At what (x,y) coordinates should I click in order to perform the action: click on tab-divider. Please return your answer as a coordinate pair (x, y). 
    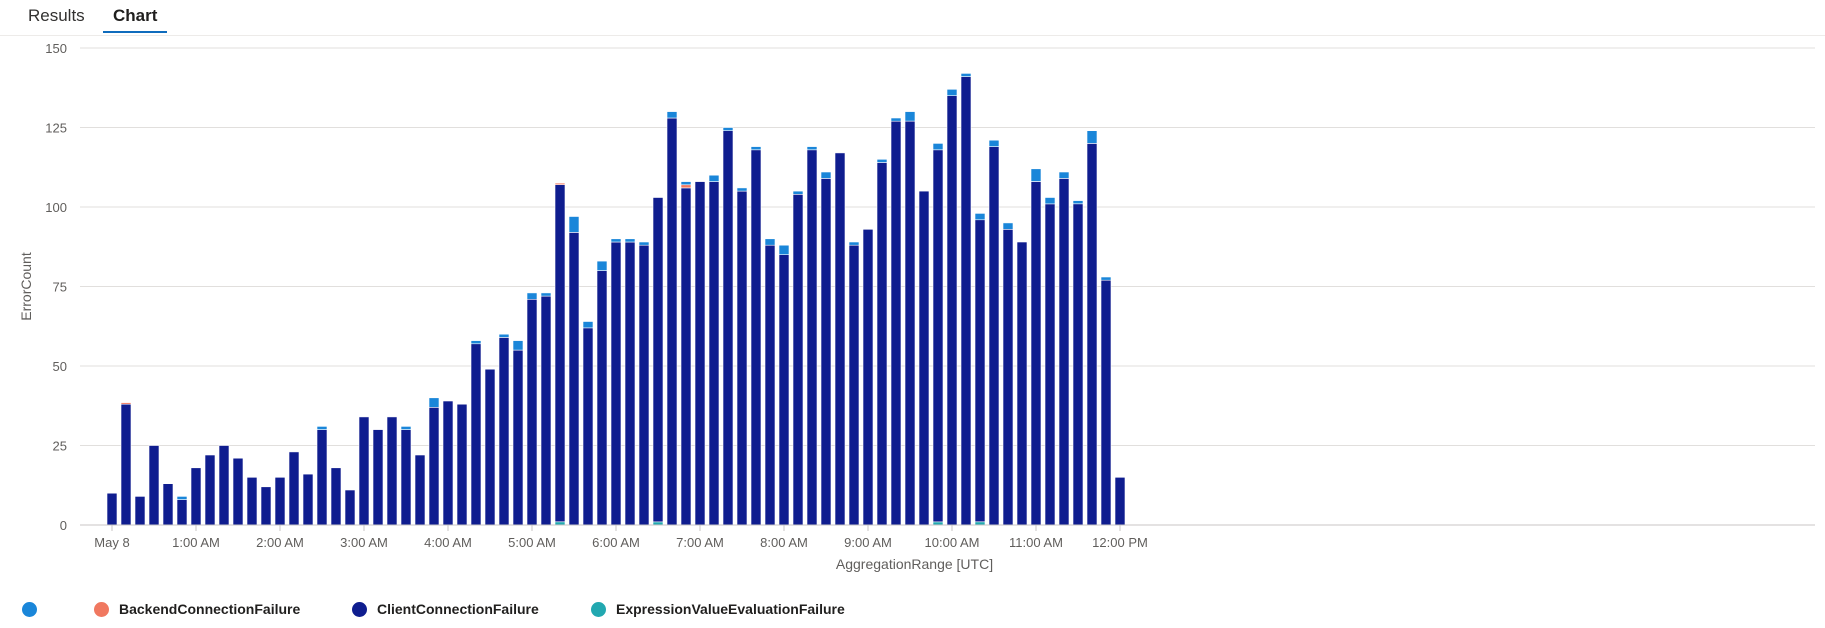
    Looking at the image, I should click on (912, 35).